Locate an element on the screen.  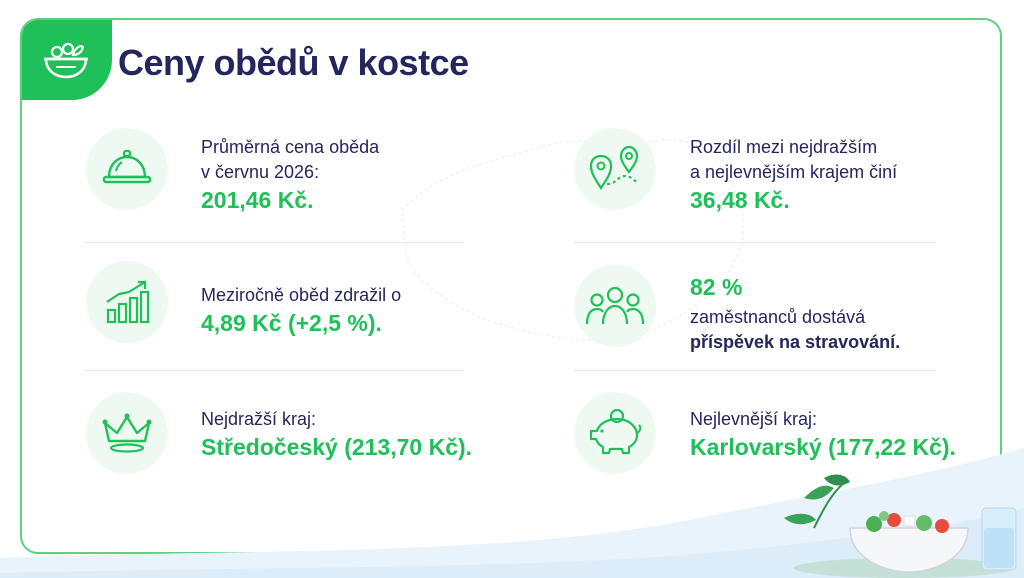
avg-price-value: 201,46 Kč. is located at coordinates (257, 200).